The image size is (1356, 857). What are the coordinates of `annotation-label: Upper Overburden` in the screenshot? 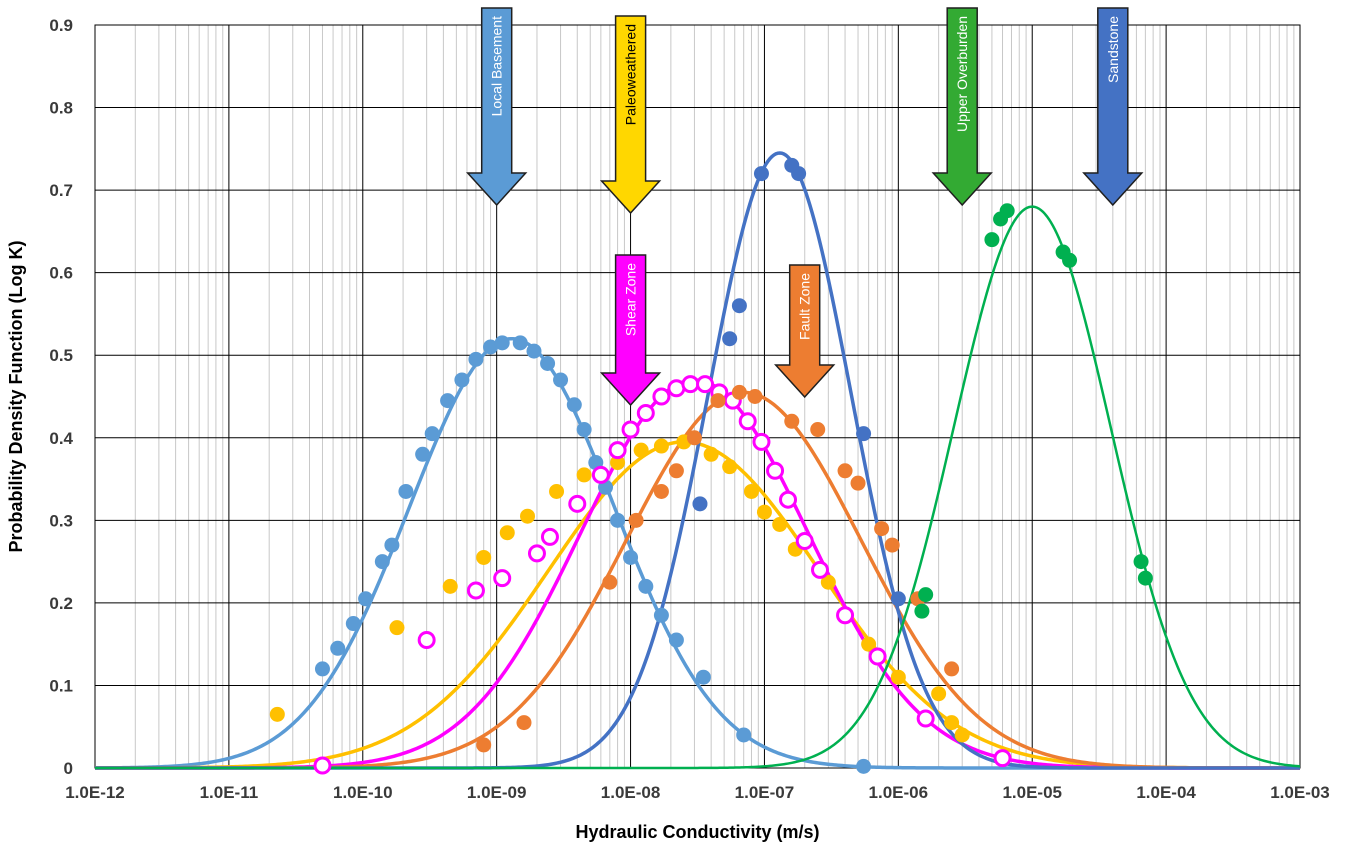 It's located at (962, 74).